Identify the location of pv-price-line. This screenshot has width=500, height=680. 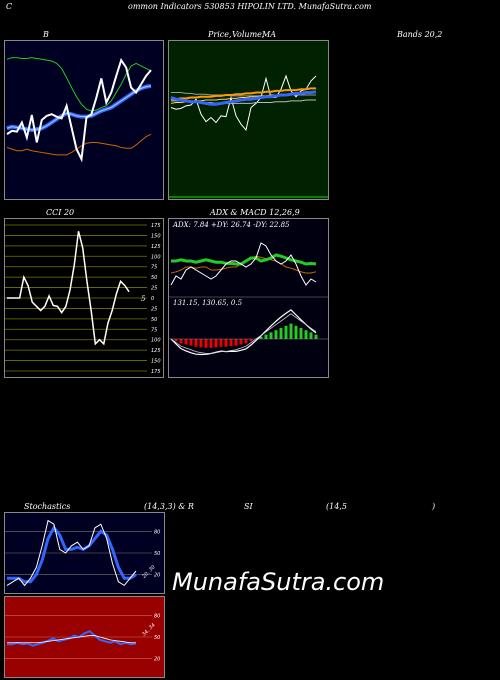
(243, 103).